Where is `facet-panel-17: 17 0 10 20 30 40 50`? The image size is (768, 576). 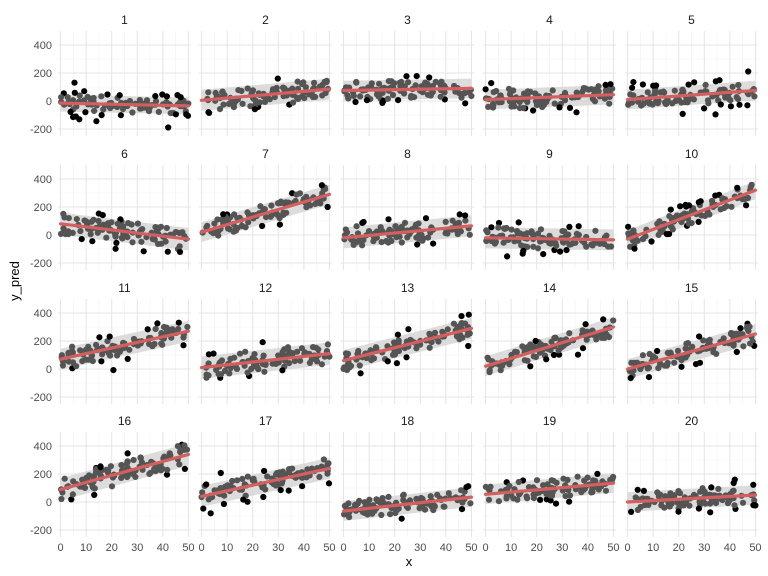 facet-panel-17: 17 0 10 20 30 40 50 is located at coordinates (266, 484).